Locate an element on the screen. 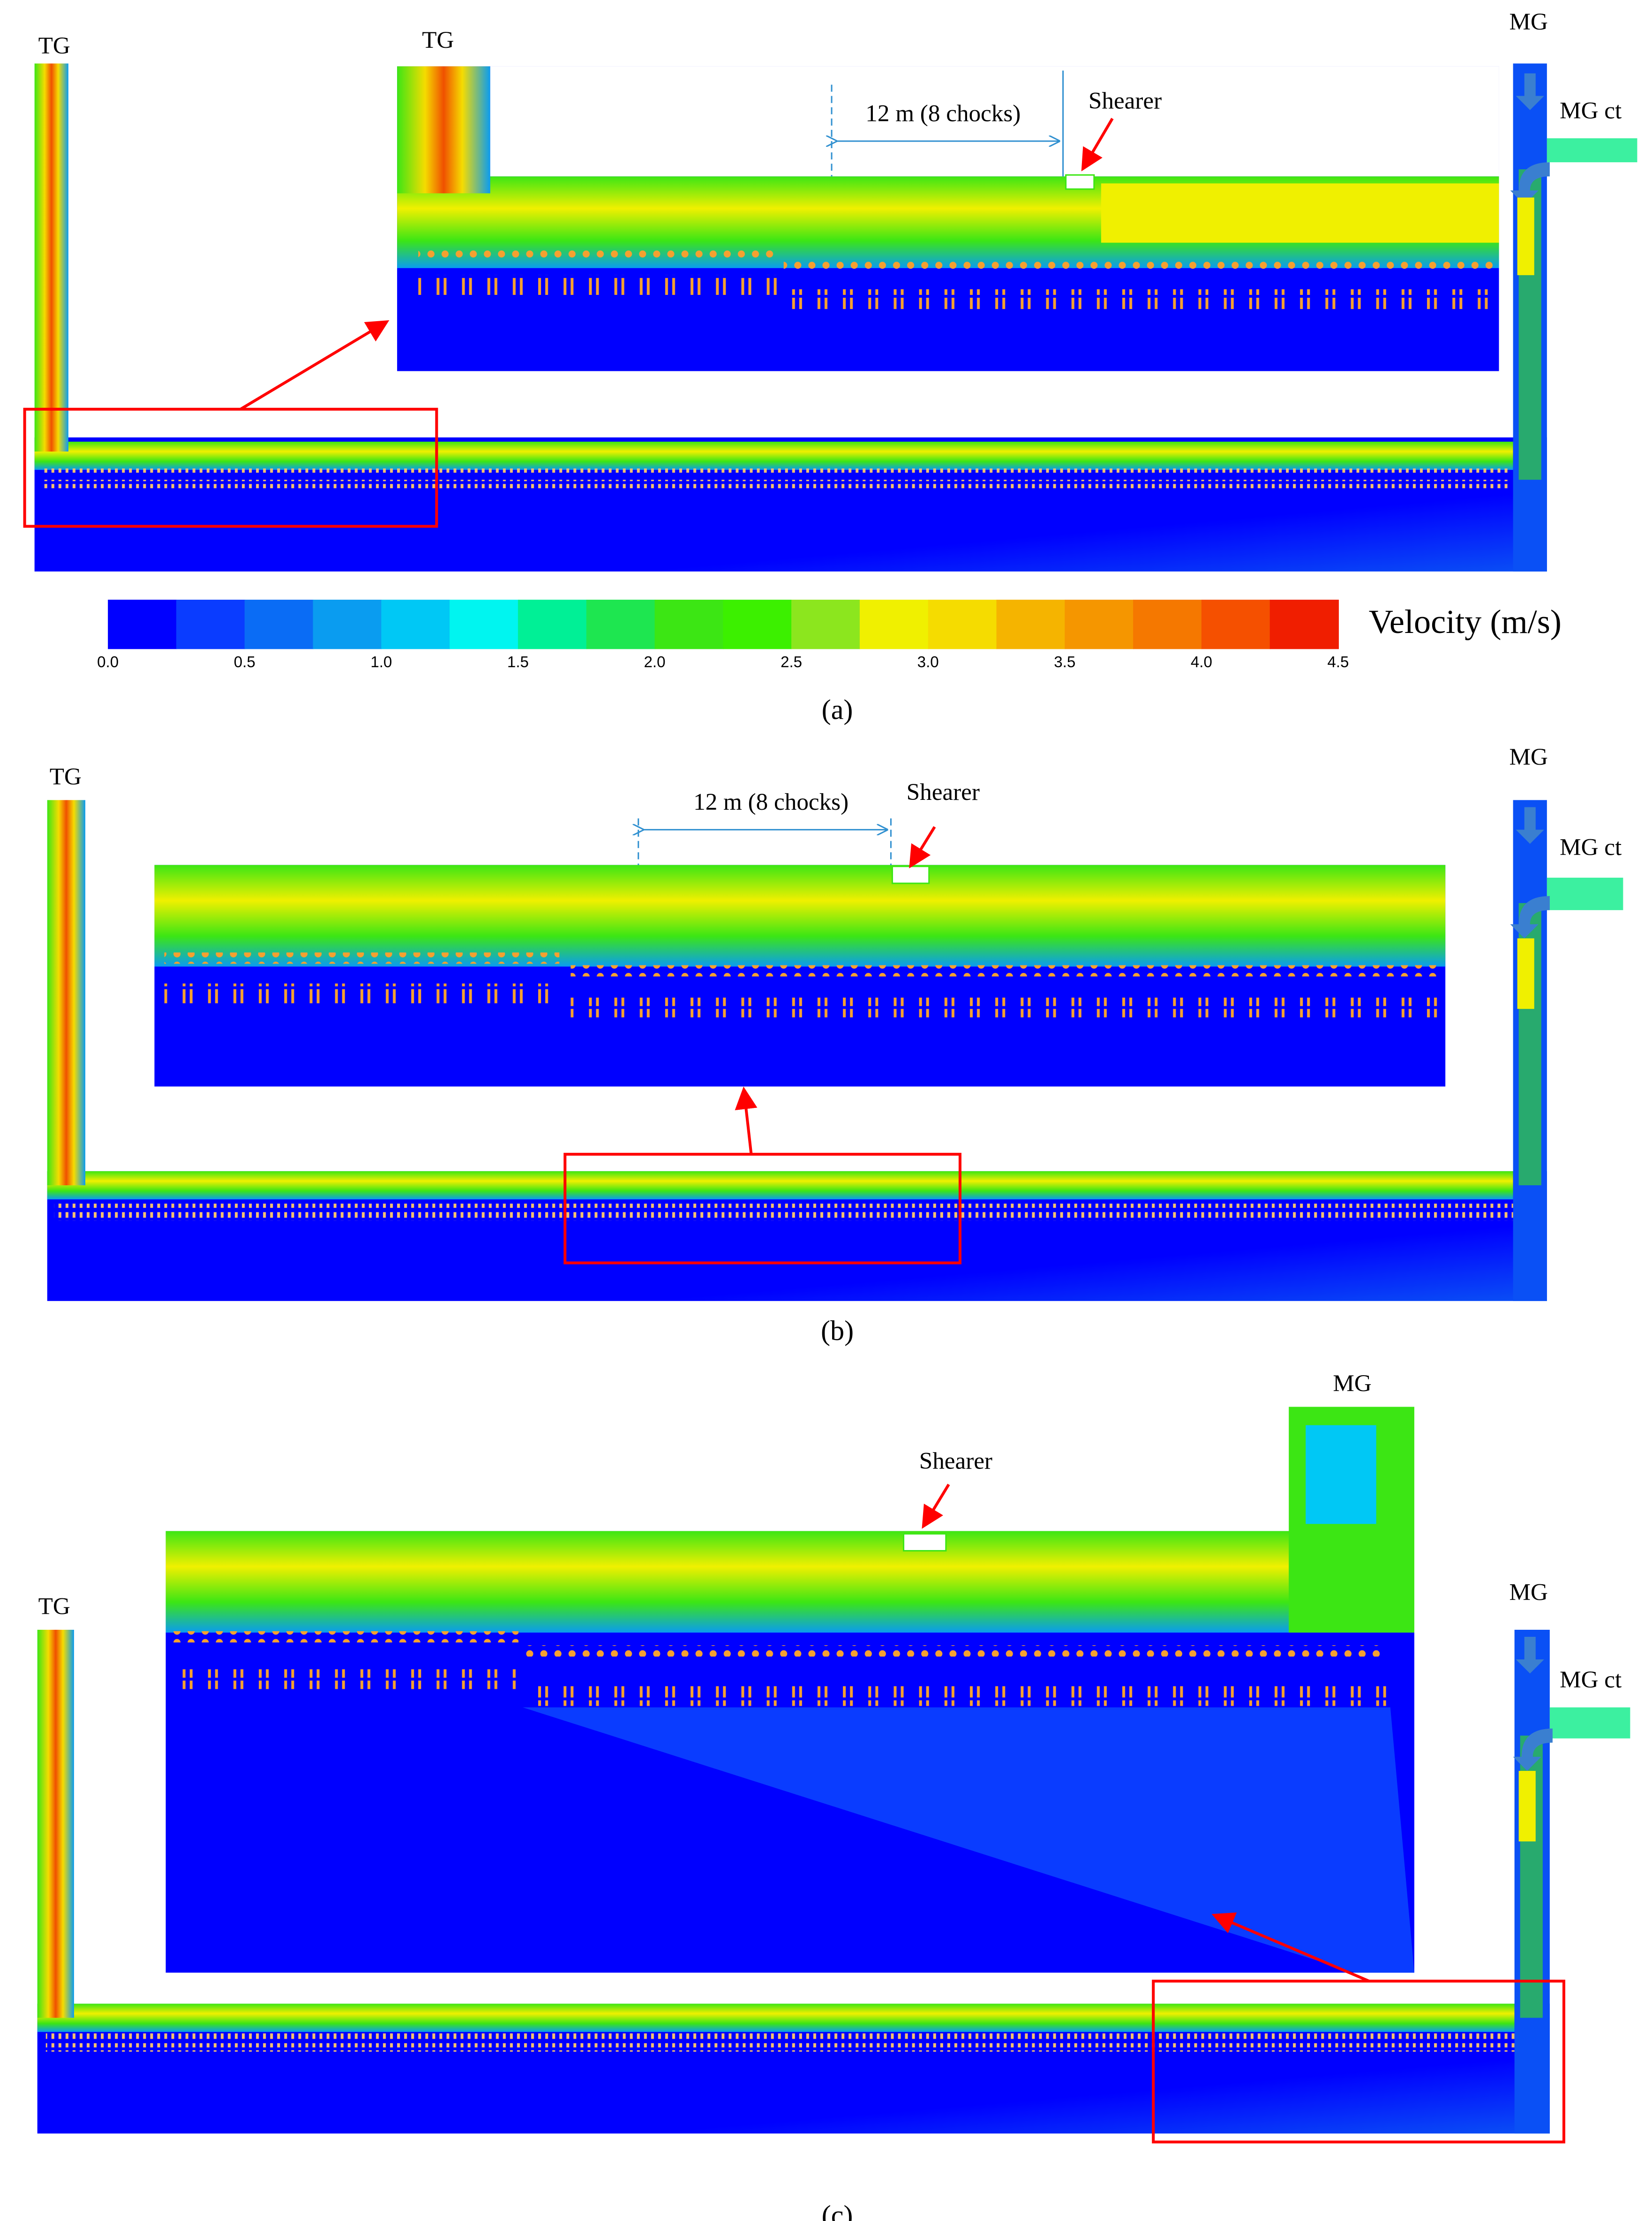 This screenshot has height=2221, width=1652. colorbar-tick-label: 2.0 is located at coordinates (655, 662).